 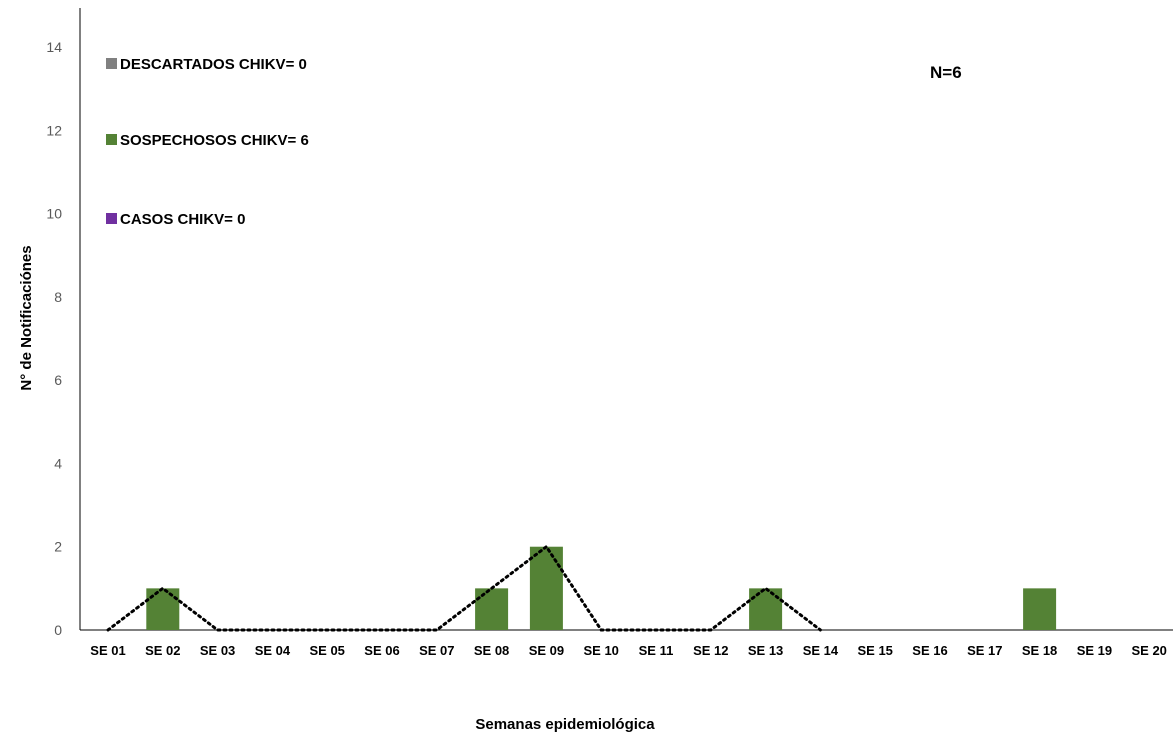 I want to click on x-tick-label: SE 07, so click(x=436, y=650).